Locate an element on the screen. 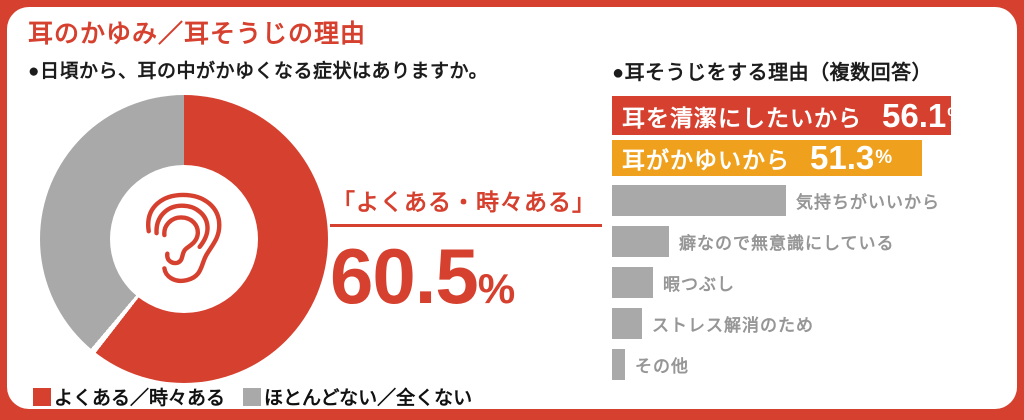  bar-label: 暇つぶし is located at coordinates (699, 284).